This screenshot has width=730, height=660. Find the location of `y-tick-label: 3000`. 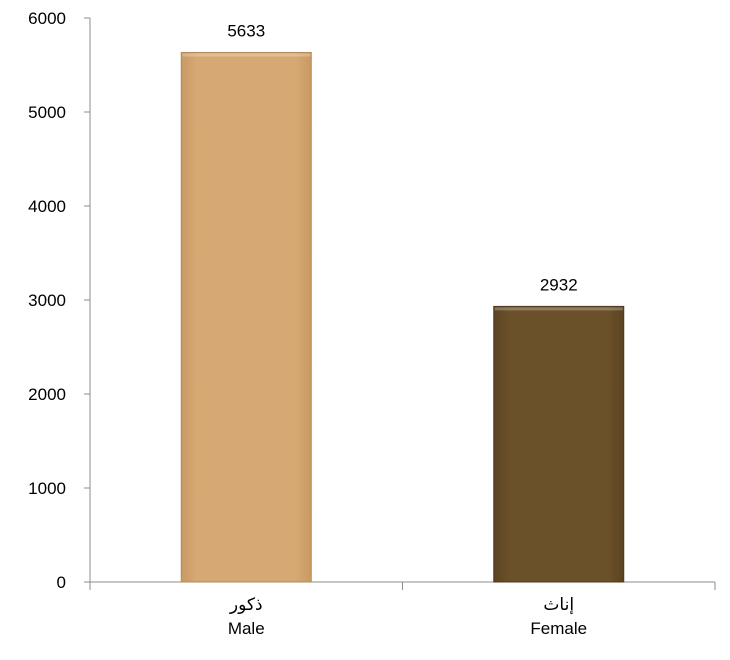

y-tick-label: 3000 is located at coordinates (47, 300).